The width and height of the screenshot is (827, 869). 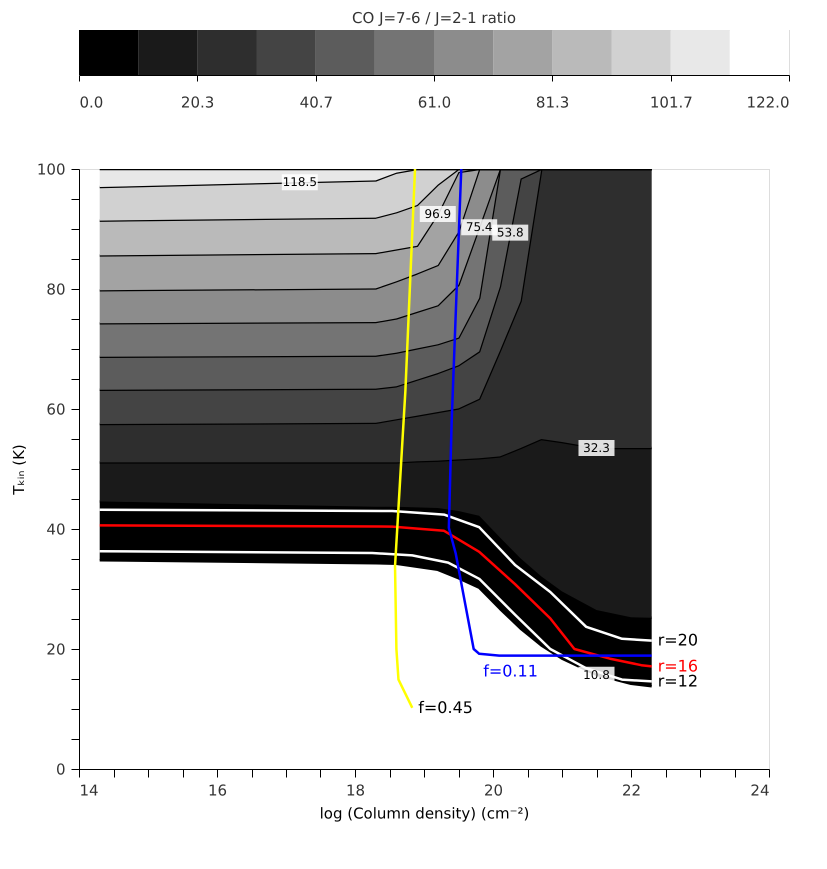 I want to click on color-bar-label: 61.0, so click(x=435, y=103).